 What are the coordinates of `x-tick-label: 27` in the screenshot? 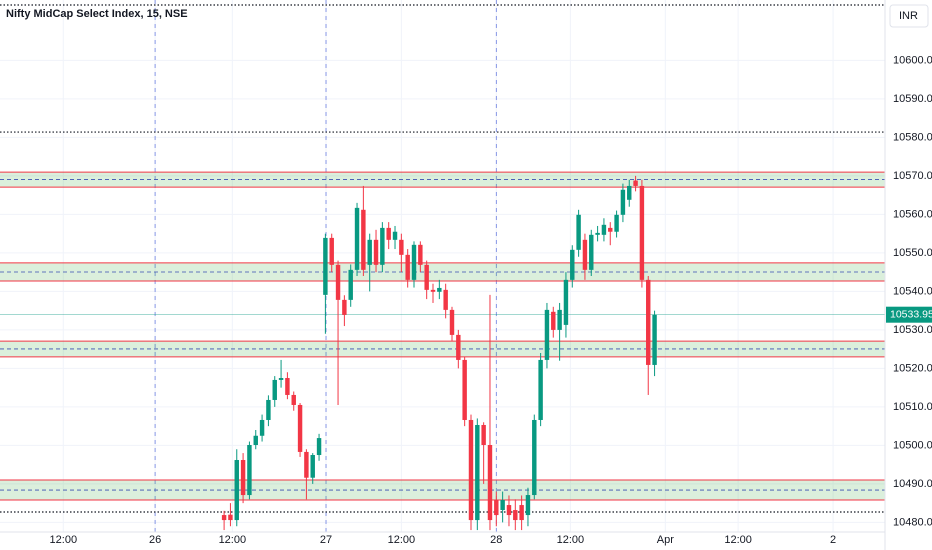 It's located at (326, 540).